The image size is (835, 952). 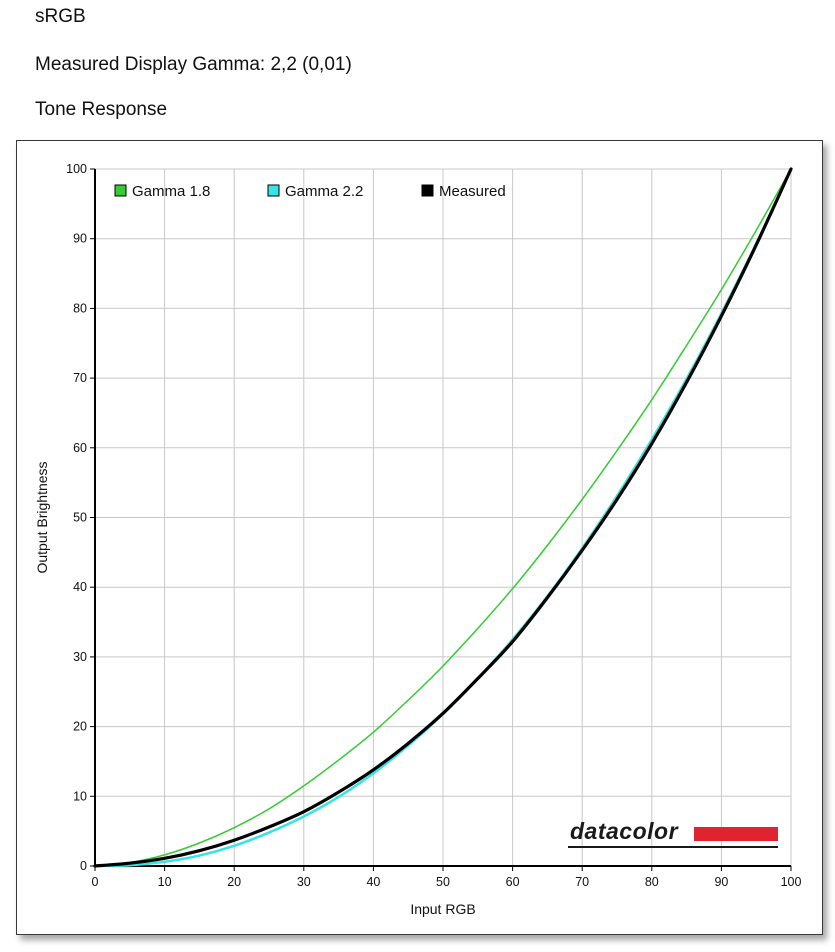 I want to click on y-tick-label: 60, so click(x=80, y=448).